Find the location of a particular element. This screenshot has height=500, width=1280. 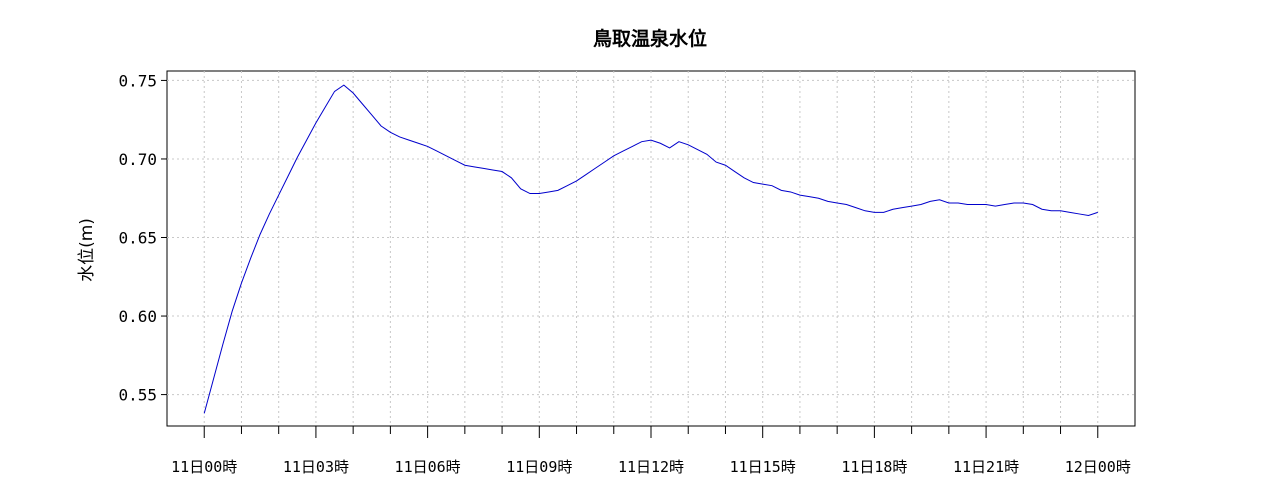

x-tick-label: 11日03時 is located at coordinates (316, 467).